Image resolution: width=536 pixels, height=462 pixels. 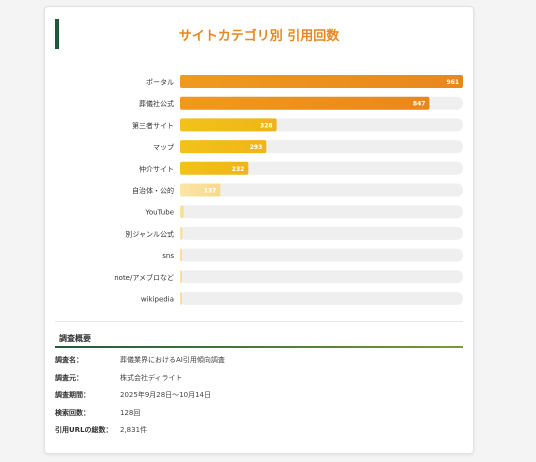 What do you see at coordinates (153, 190) in the screenshot?
I see `category-label: 自治体・公的` at bounding box center [153, 190].